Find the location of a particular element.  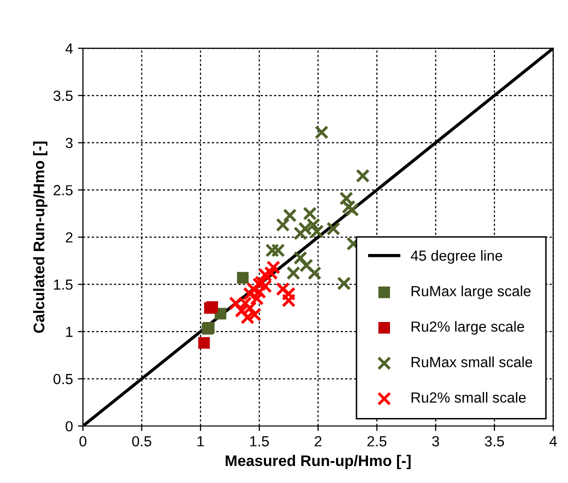

x-tick-label: 3.5 is located at coordinates (494, 441).